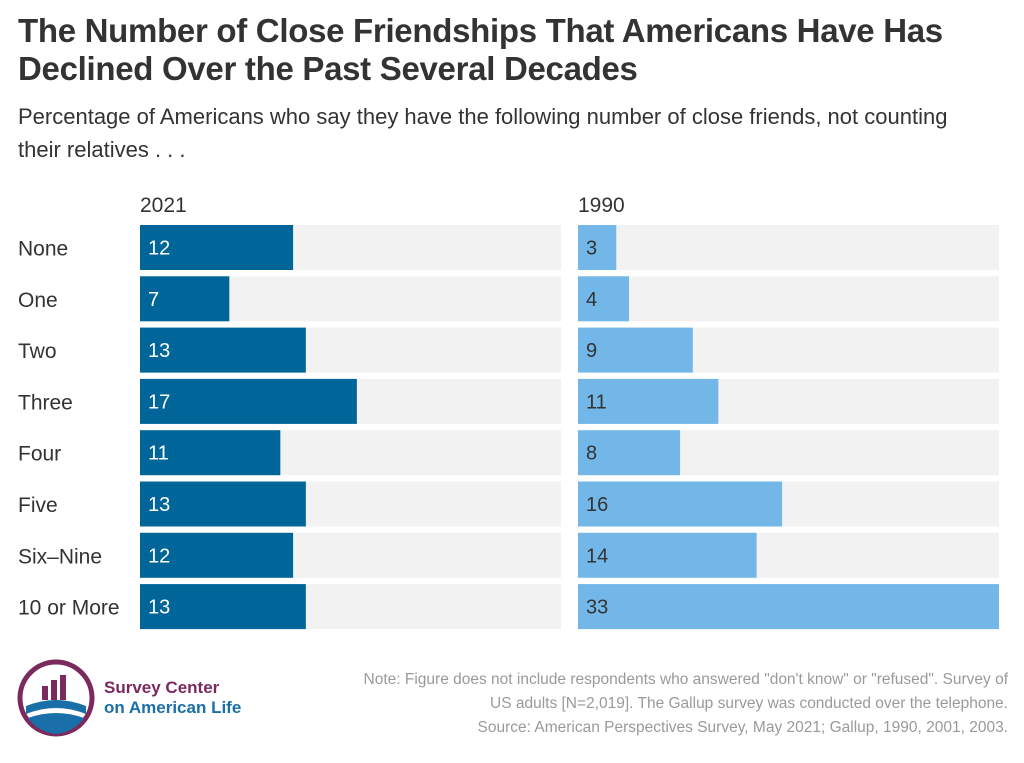 The height and width of the screenshot is (763, 1024). Describe the element at coordinates (56, 698) in the screenshot. I see `survey-center-logo-icon` at that location.